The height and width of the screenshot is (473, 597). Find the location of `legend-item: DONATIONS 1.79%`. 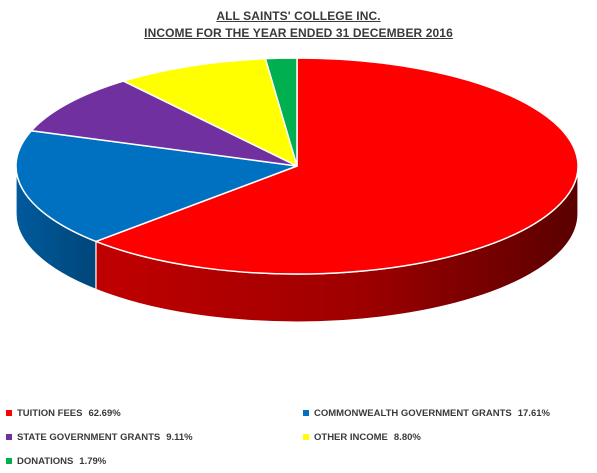

legend-item: DONATIONS 1.79% is located at coordinates (56, 461).